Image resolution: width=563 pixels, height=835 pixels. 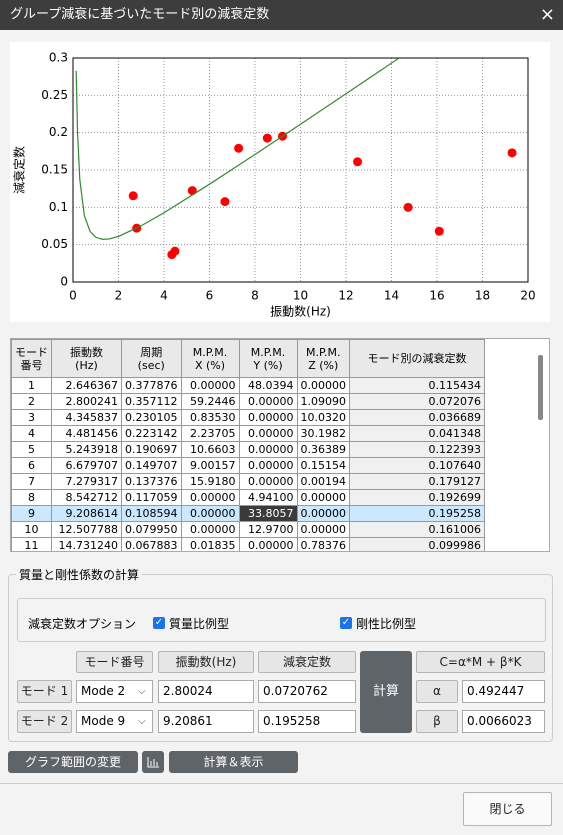 I want to click on header-button: 振動数(Hz), so click(x=206, y=662).